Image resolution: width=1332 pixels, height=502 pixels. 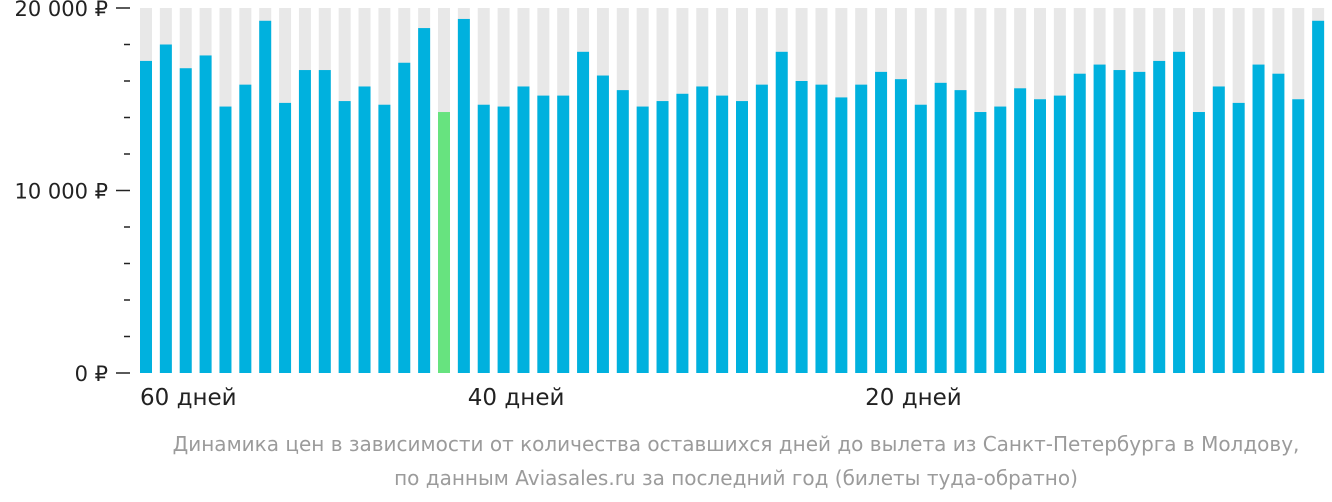 I want to click on x-tick-label: 40 дней, so click(x=516, y=398).